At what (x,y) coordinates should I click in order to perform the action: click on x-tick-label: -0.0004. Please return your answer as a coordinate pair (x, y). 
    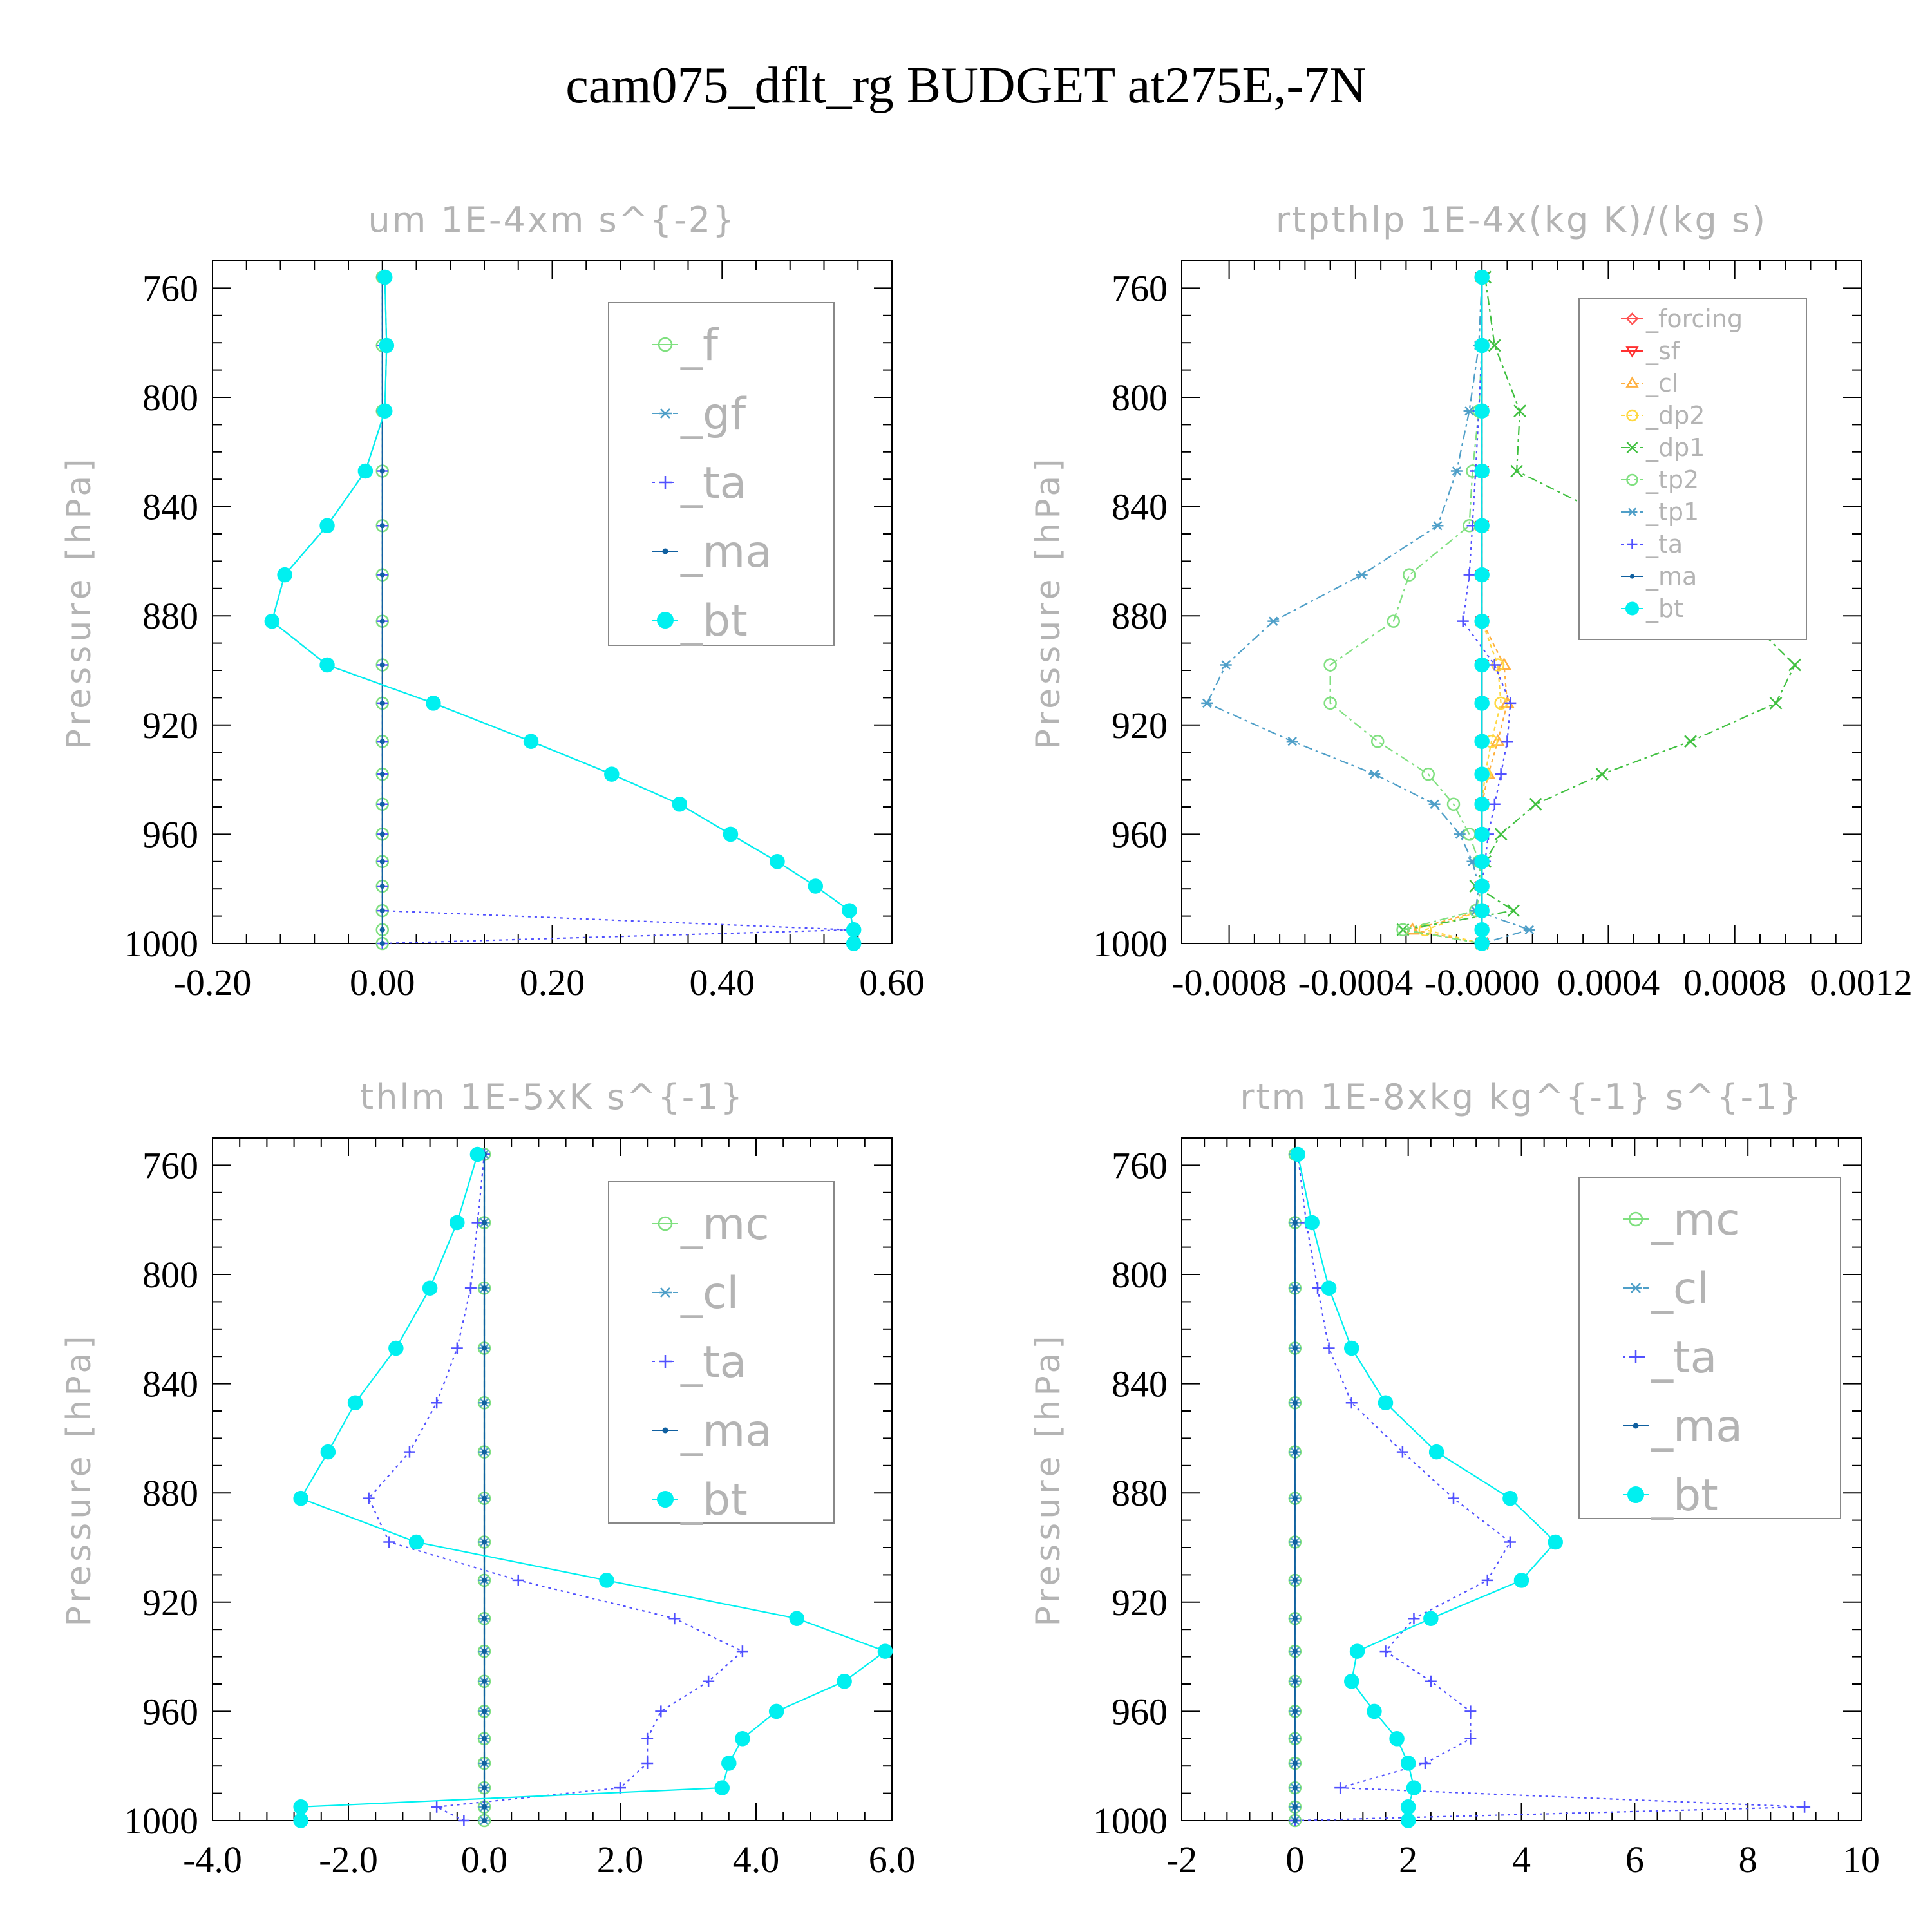
    Looking at the image, I should click on (1355, 982).